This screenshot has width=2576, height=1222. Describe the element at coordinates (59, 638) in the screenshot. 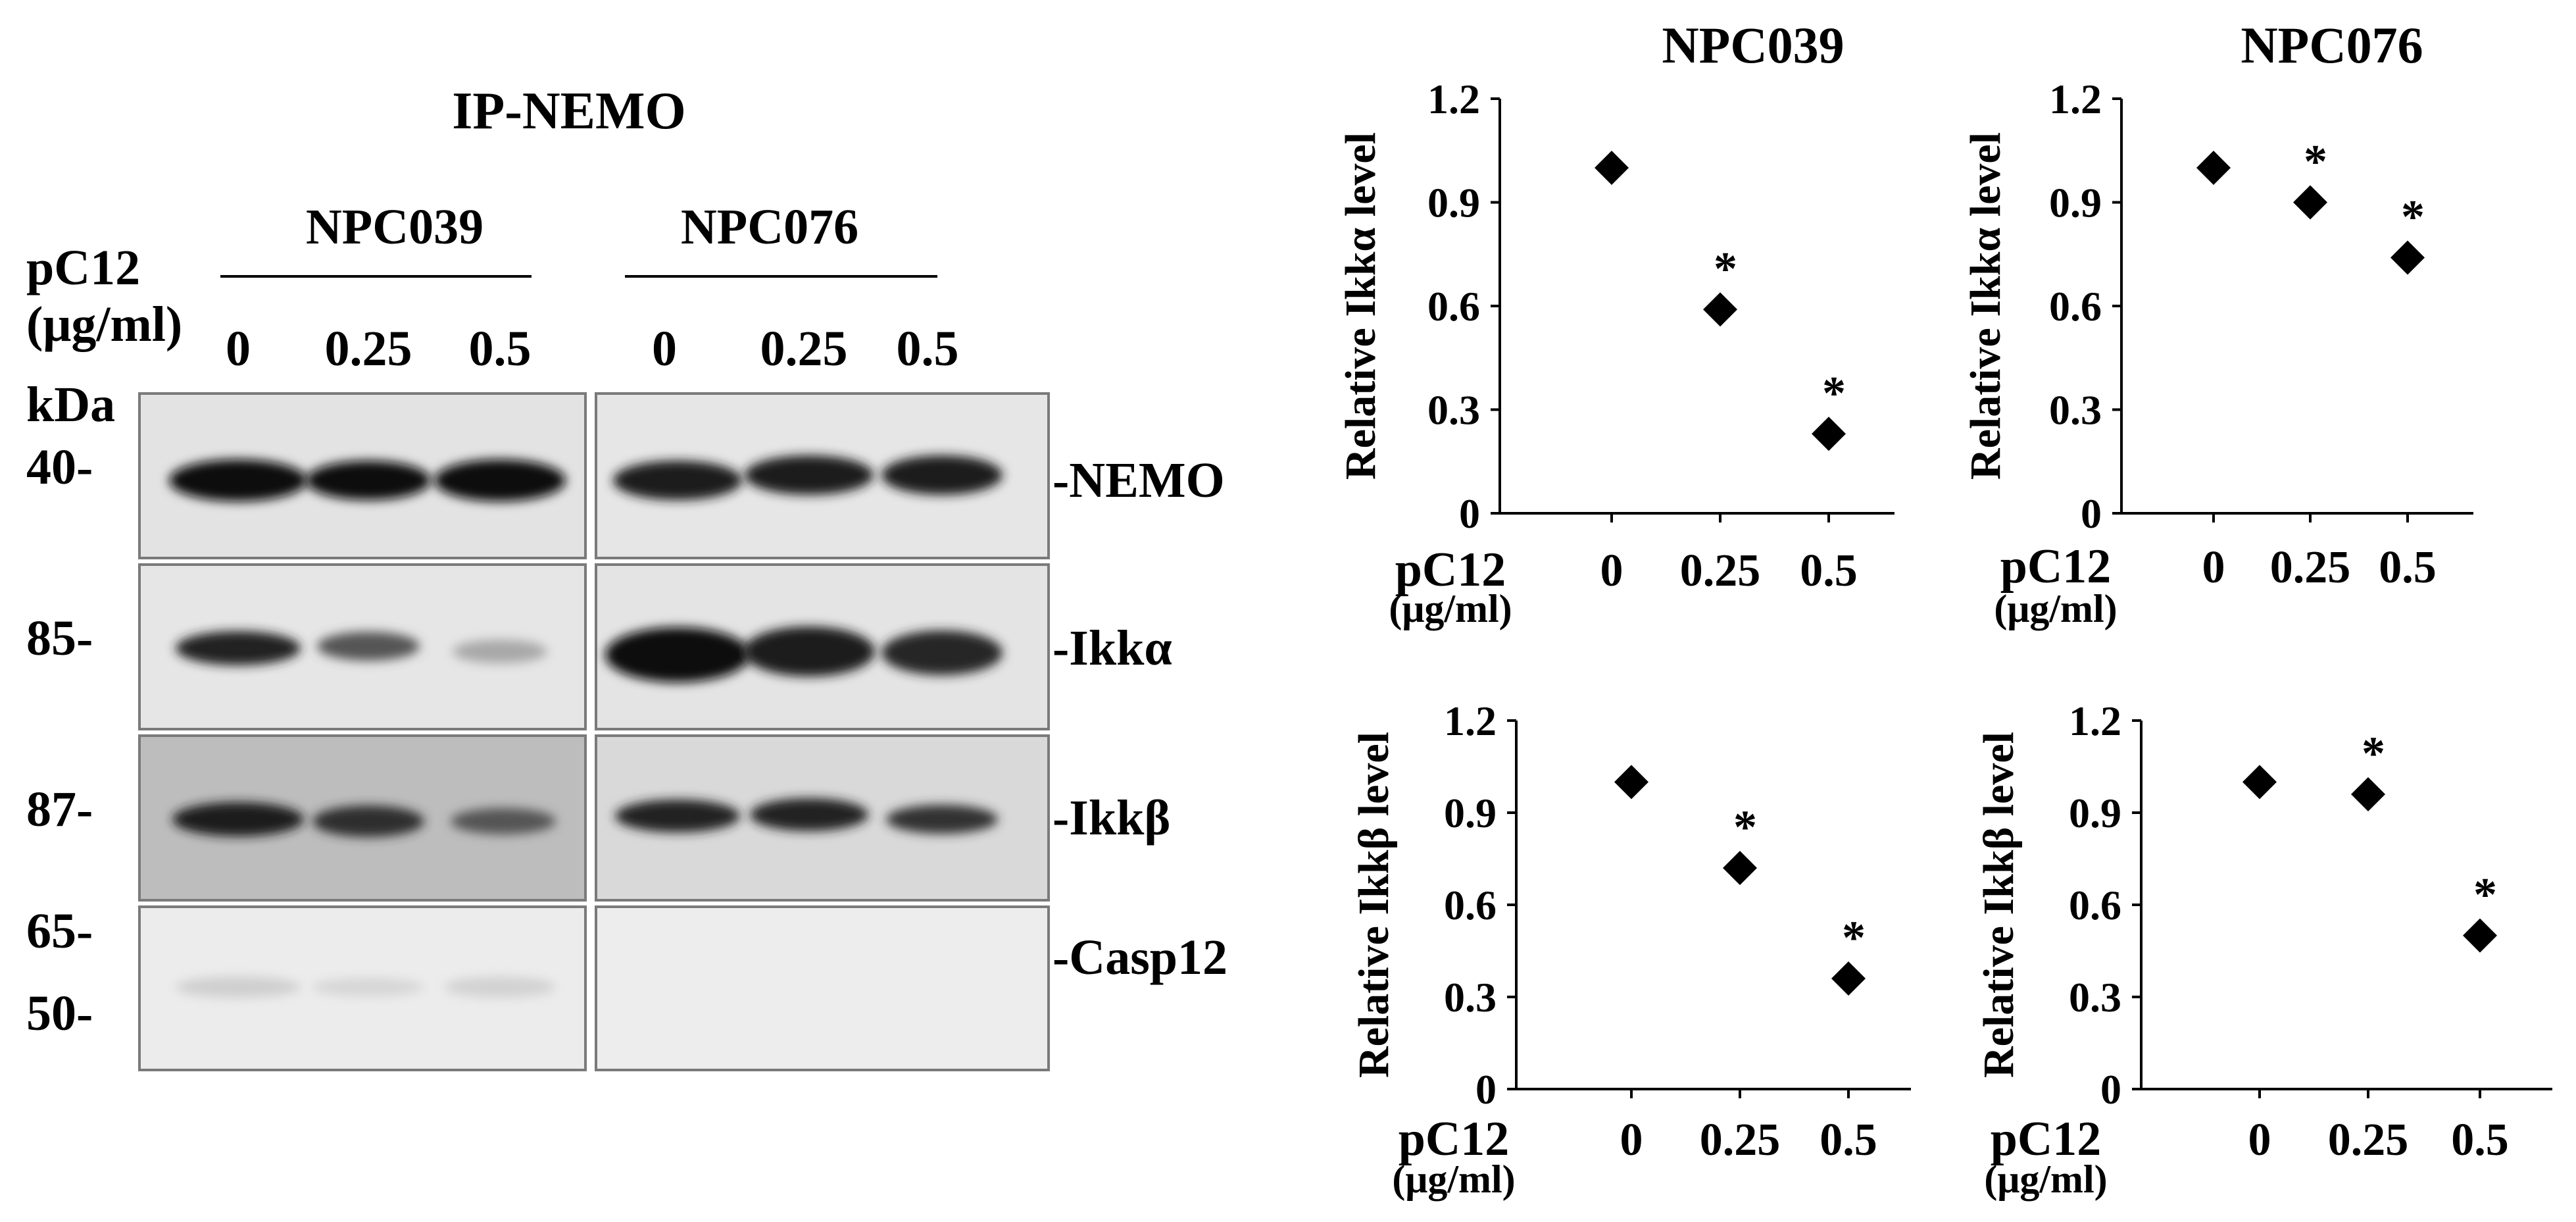

I see `marker-label-85: 85-` at that location.